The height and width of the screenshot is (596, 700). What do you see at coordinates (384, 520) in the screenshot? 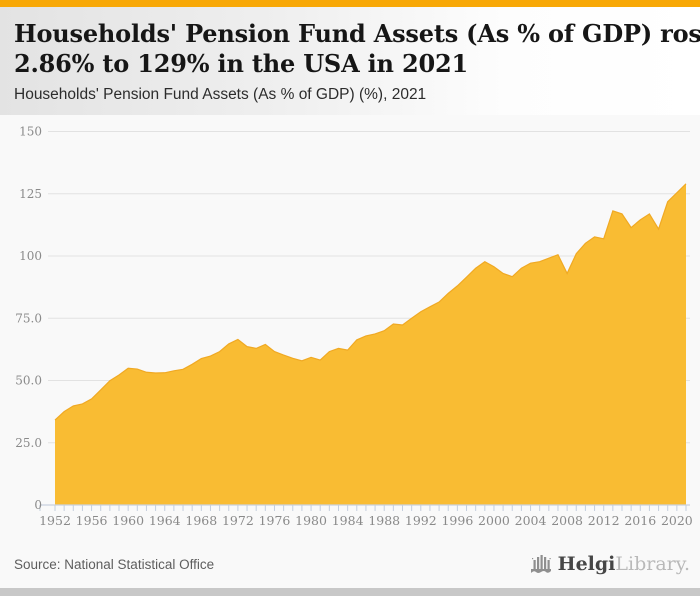
I see `x-axis-label-1988: 1988` at bounding box center [384, 520].